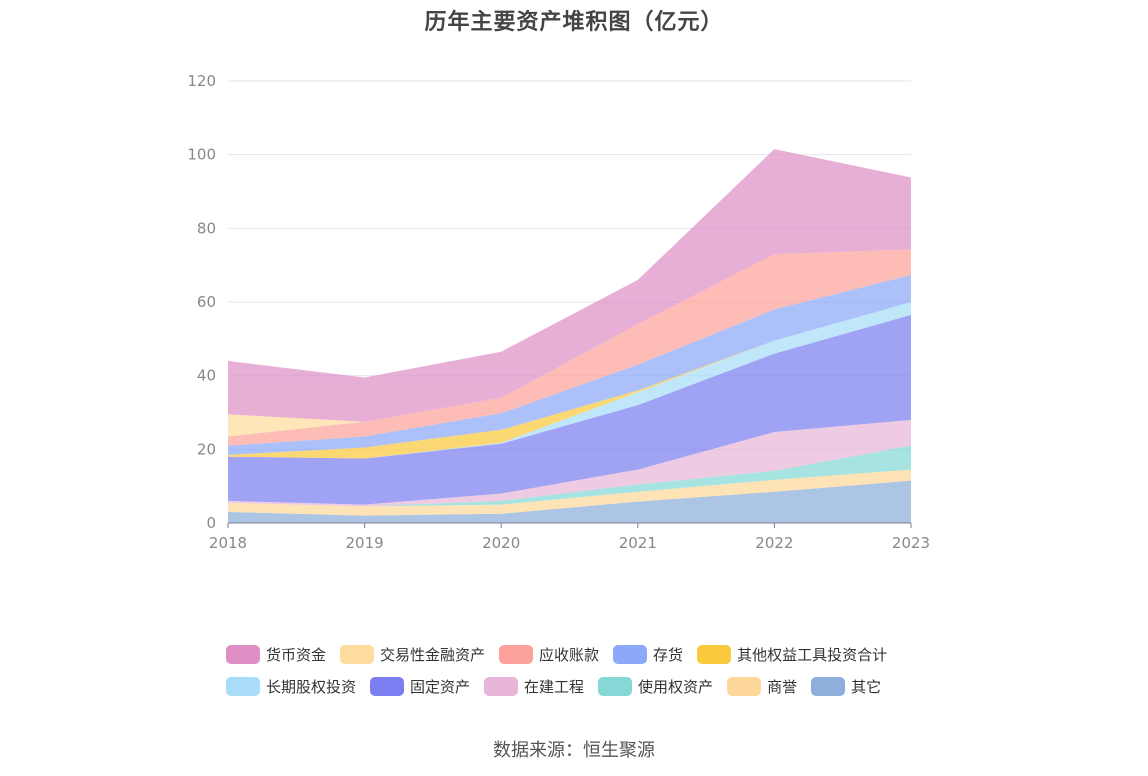  What do you see at coordinates (668, 654) in the screenshot?
I see `legend-label: 存货` at bounding box center [668, 654].